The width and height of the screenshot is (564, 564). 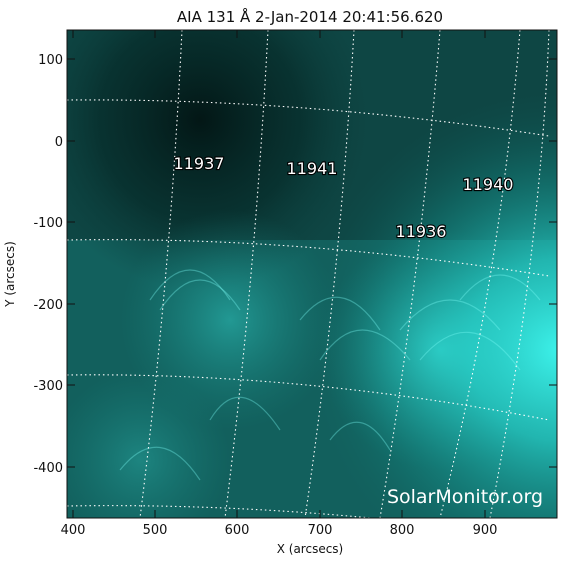 I want to click on x-tick-label: 400, so click(x=73, y=530).